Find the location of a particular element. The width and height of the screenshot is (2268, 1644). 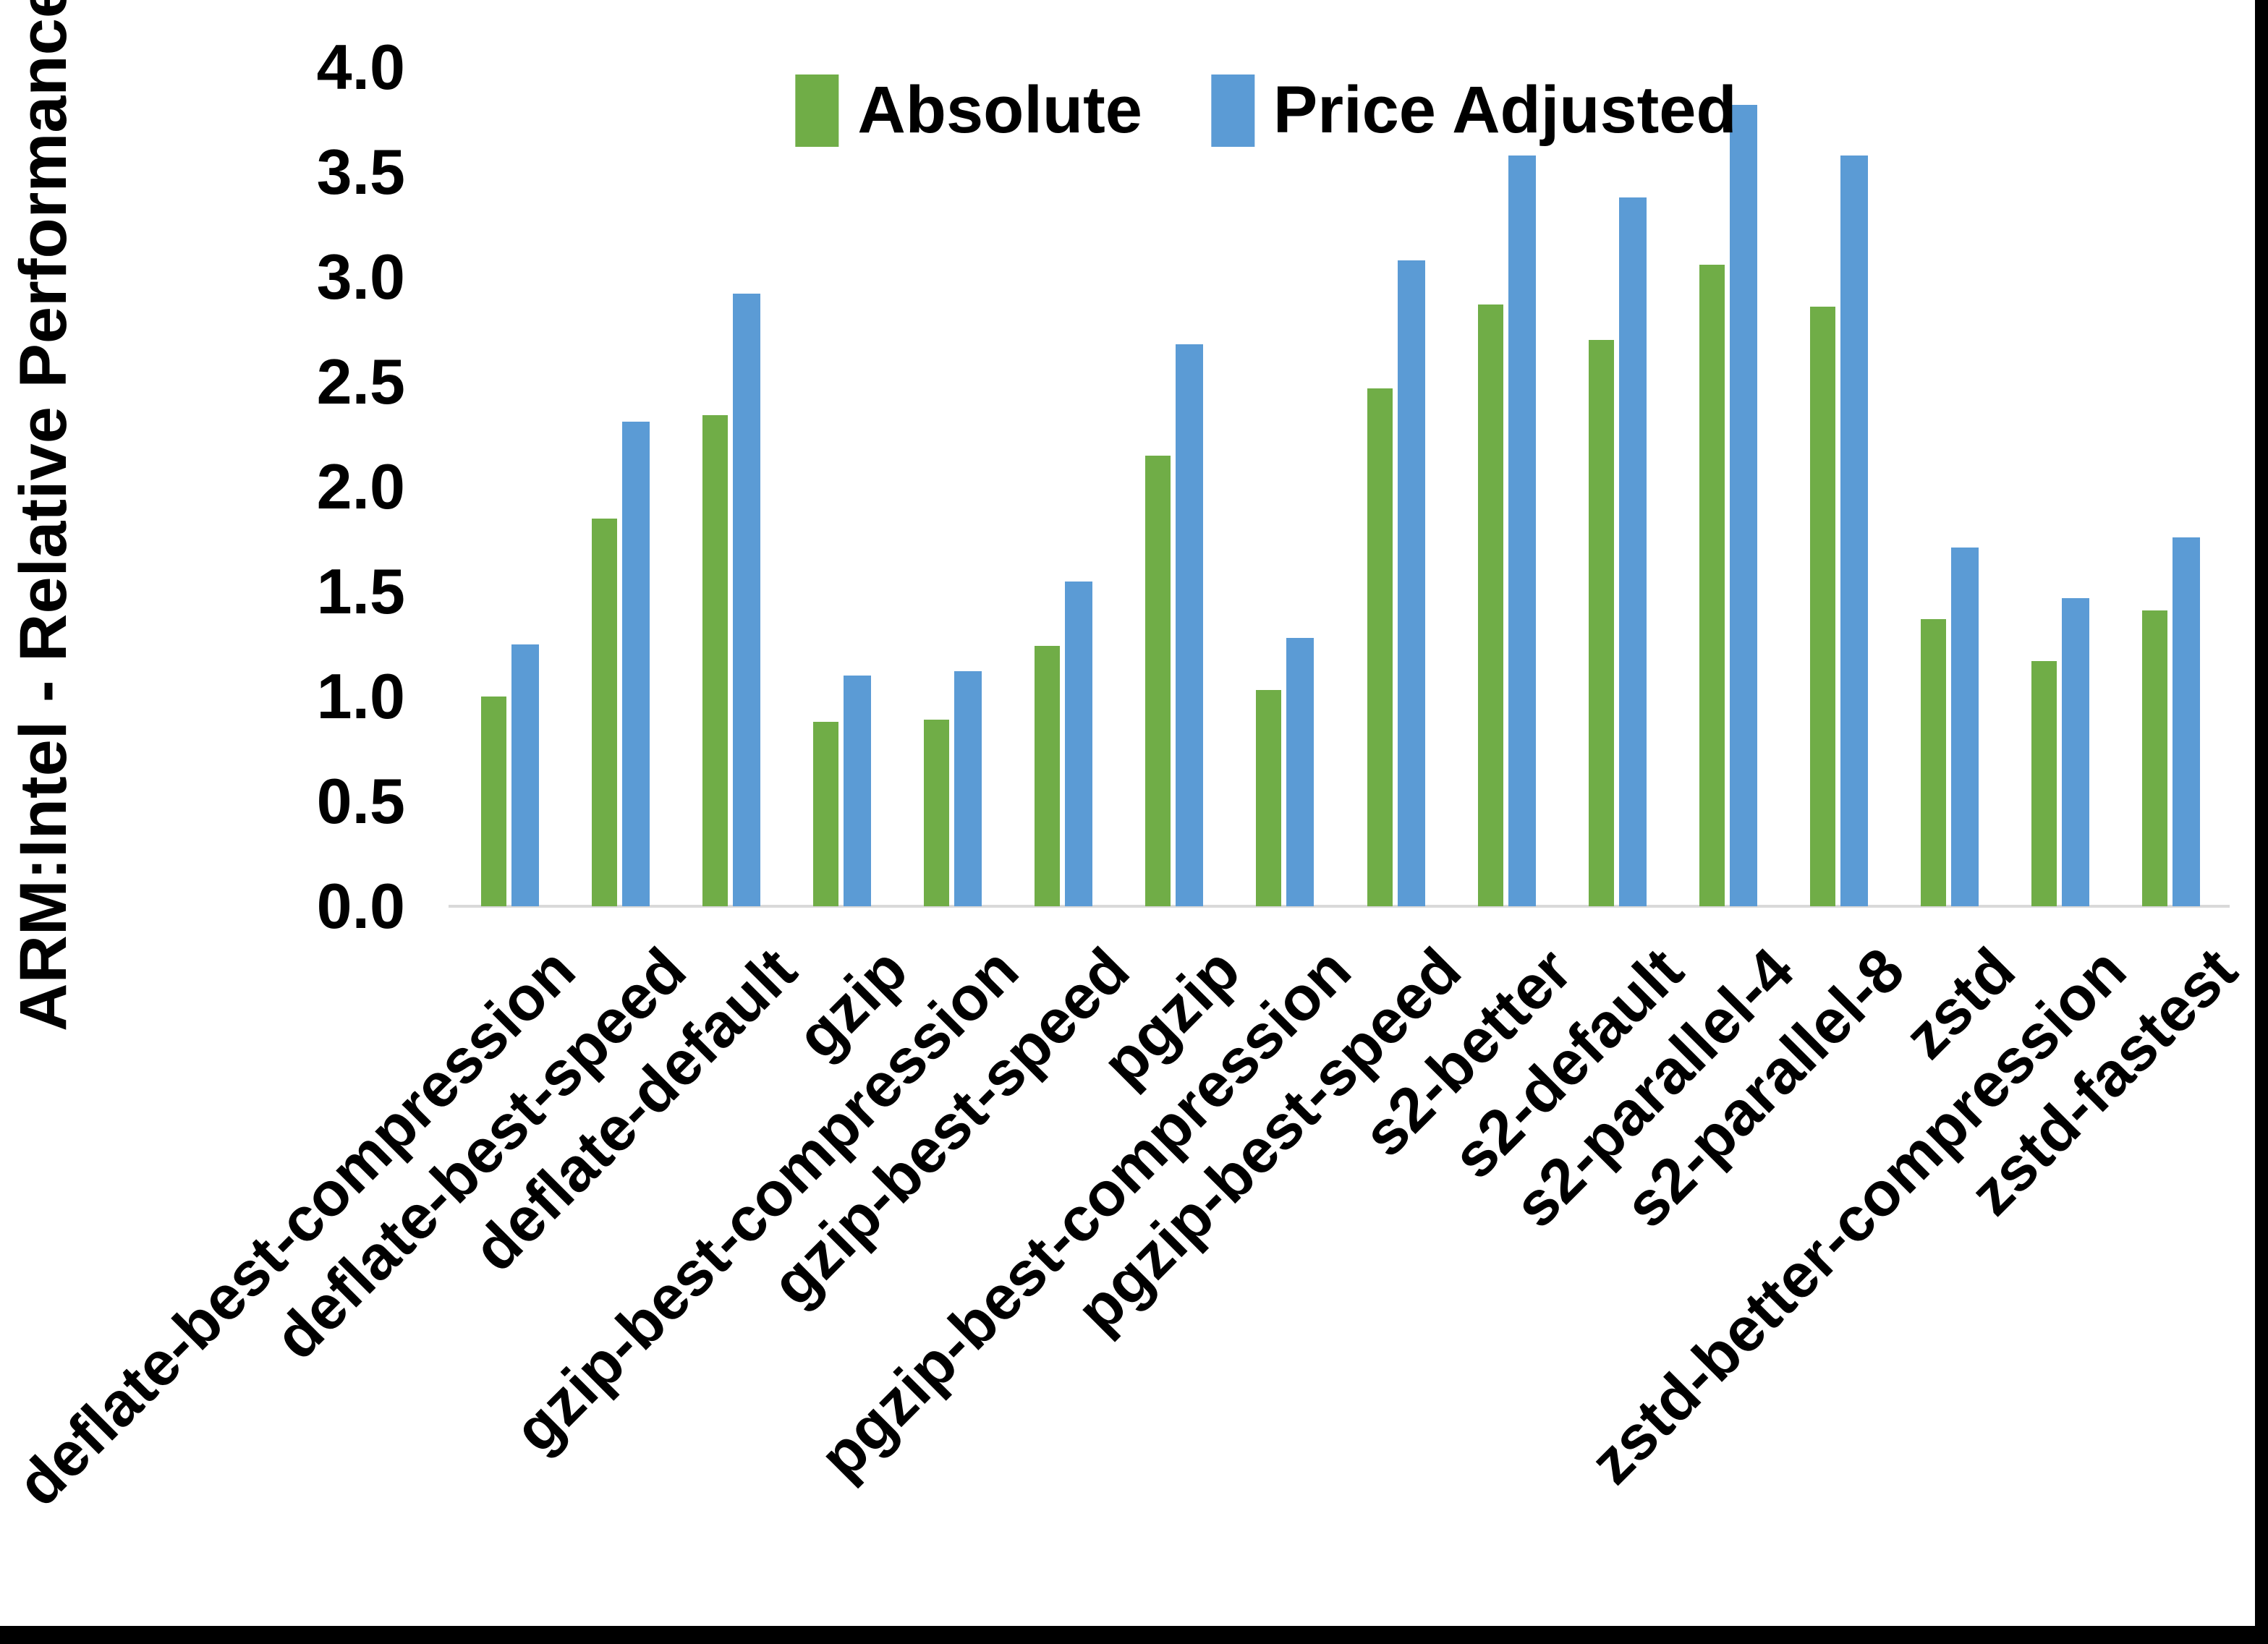

legend-label-absolute: Absolute is located at coordinates (1000, 110).